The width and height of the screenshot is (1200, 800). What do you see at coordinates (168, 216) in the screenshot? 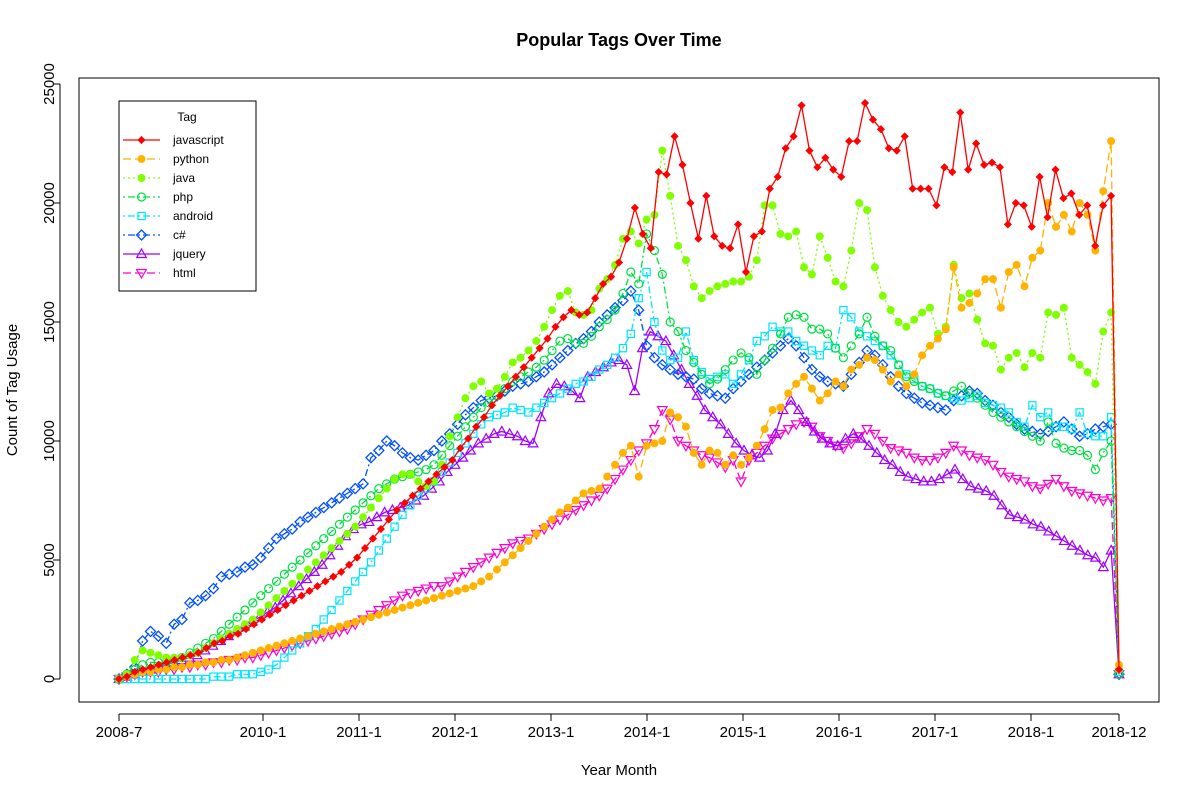
I see `legend-entry-android: android` at bounding box center [168, 216].